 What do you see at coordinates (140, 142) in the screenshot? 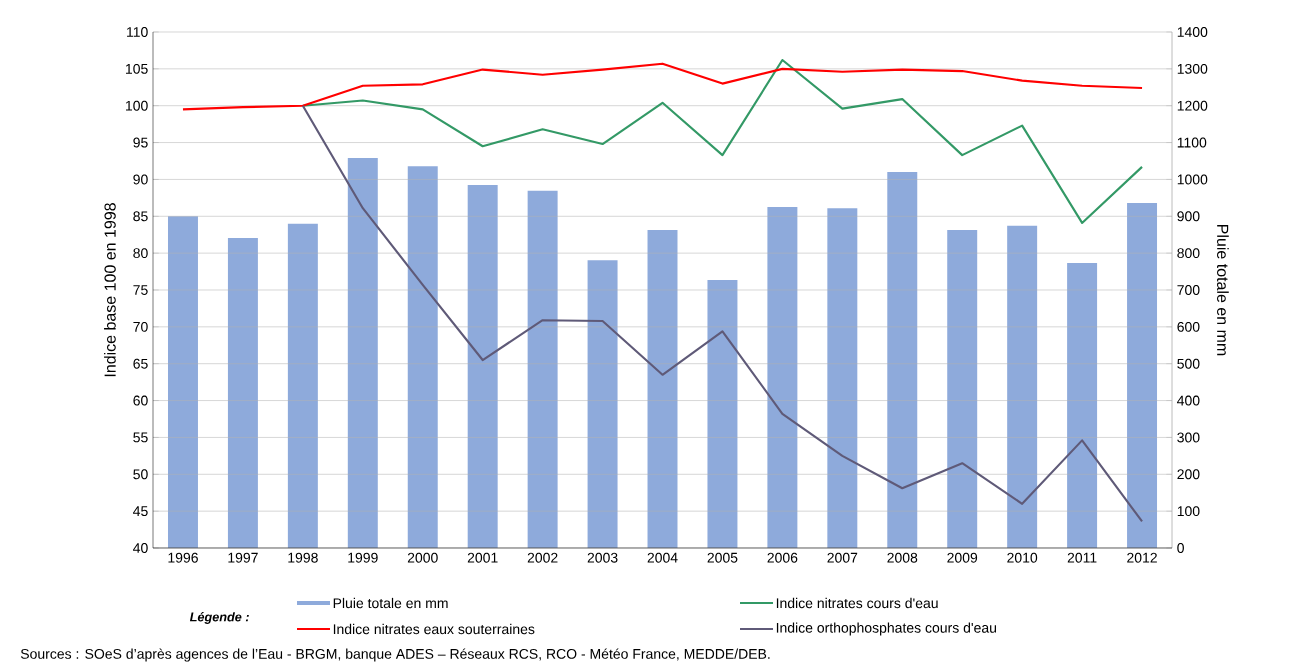
I see `y-tick-label: 95` at bounding box center [140, 142].